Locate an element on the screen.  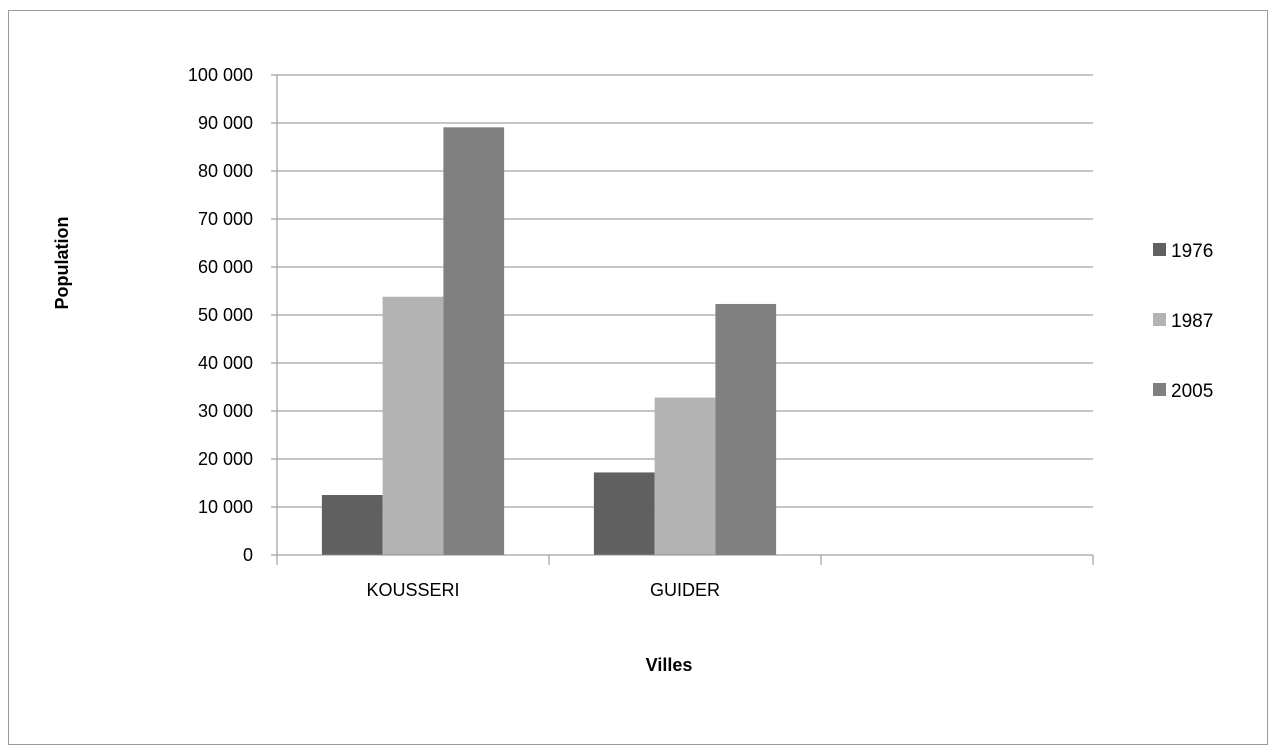
x-tick-label: GUIDER is located at coordinates (685, 590).